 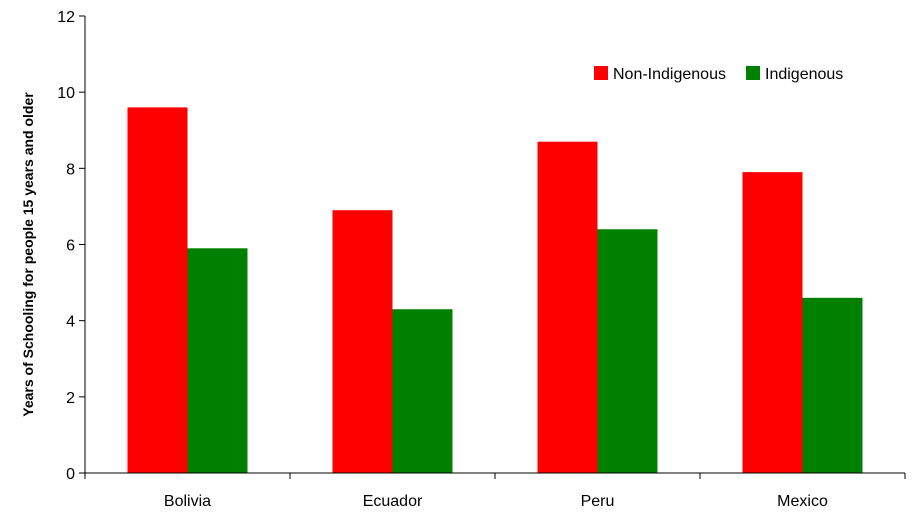 I want to click on bar-indigenous-peru, so click(x=627, y=351).